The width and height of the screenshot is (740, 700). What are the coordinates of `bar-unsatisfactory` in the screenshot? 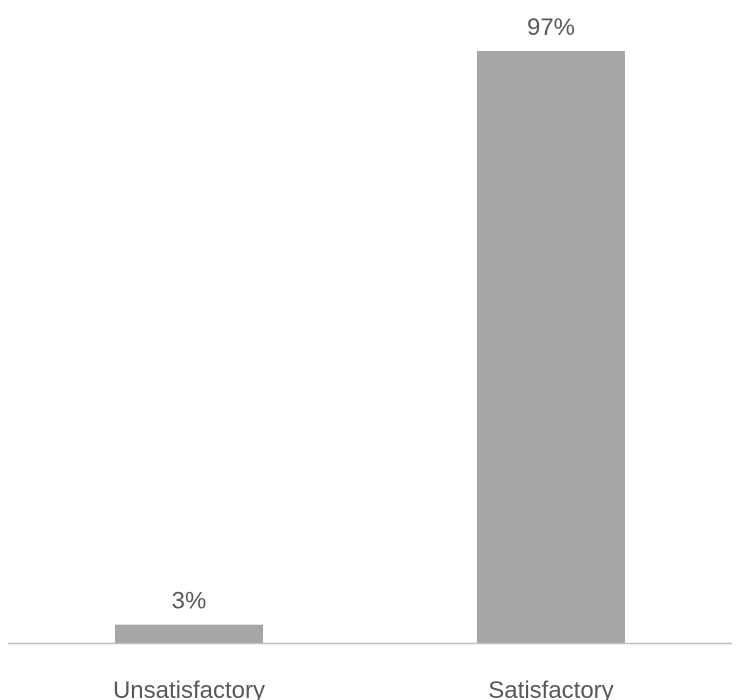 It's located at (189, 633).